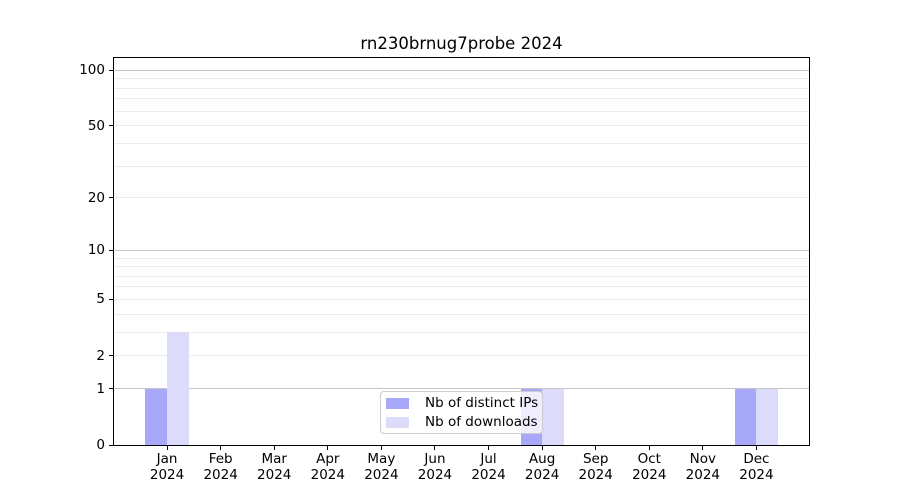 This screenshot has width=900, height=500. Describe the element at coordinates (481, 422) in the screenshot. I see `legend-label-downloads: Nb of downloads` at that location.